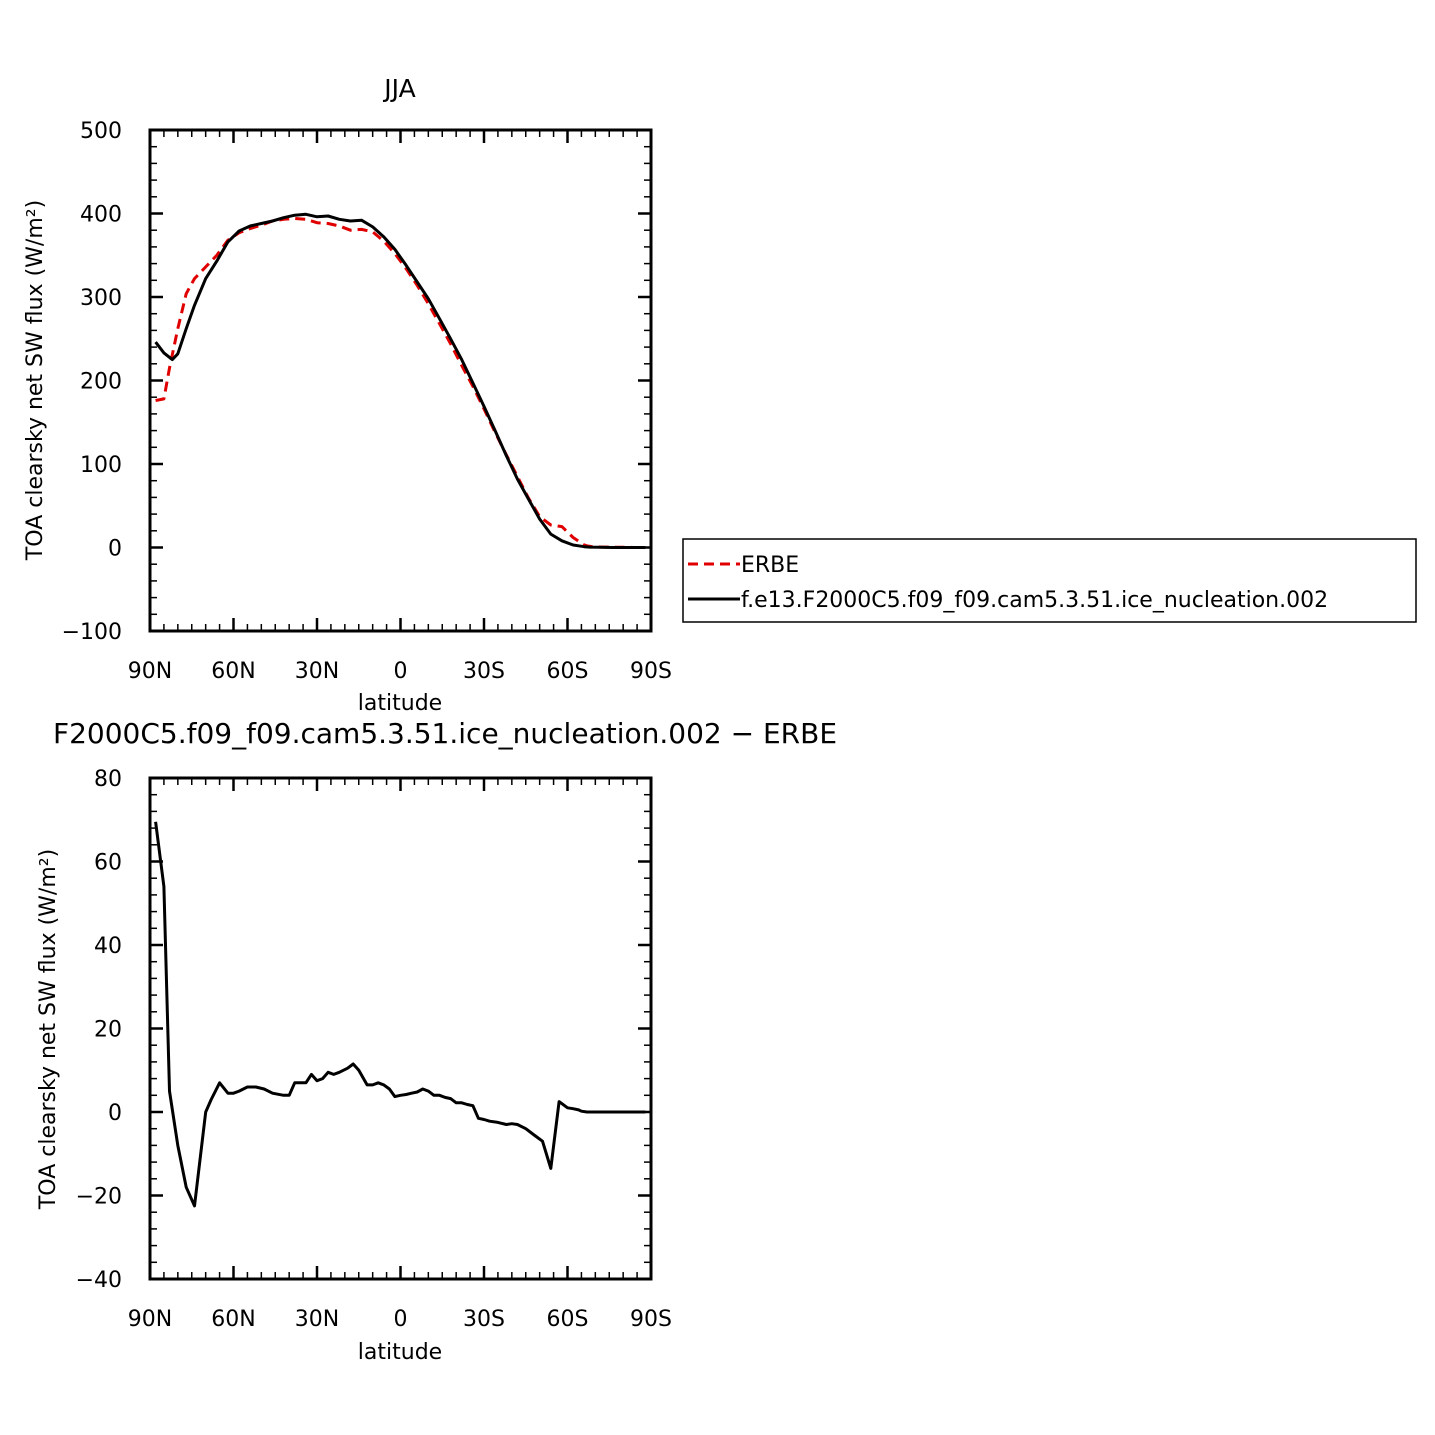 This screenshot has width=1435, height=1435. Describe the element at coordinates (150, 1319) in the screenshot. I see `bottom-x-tick-label: 90N` at that location.